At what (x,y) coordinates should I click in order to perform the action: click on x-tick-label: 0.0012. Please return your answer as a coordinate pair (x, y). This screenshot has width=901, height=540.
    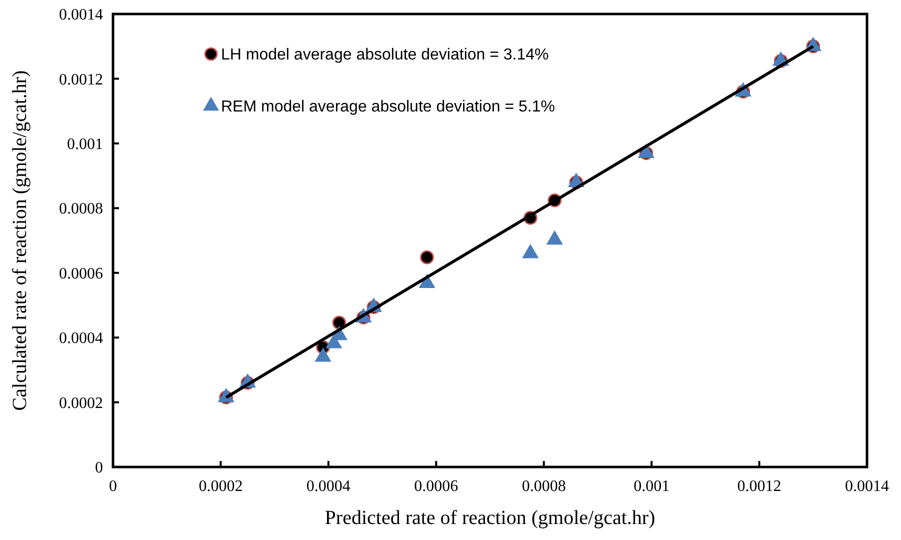
    Looking at the image, I should click on (759, 486).